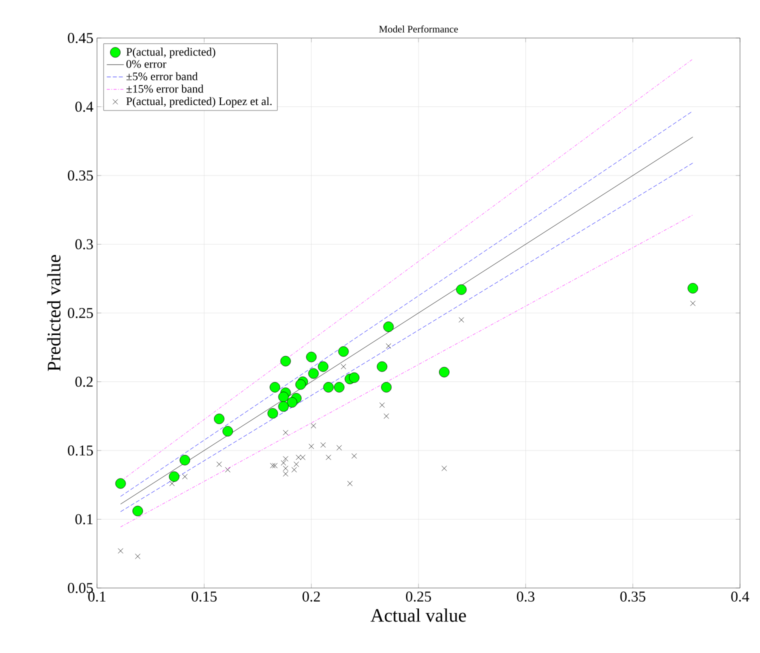 This screenshot has width=760, height=653. Describe the element at coordinates (80, 38) in the screenshot. I see `y-tick-label: 0.45` at that location.